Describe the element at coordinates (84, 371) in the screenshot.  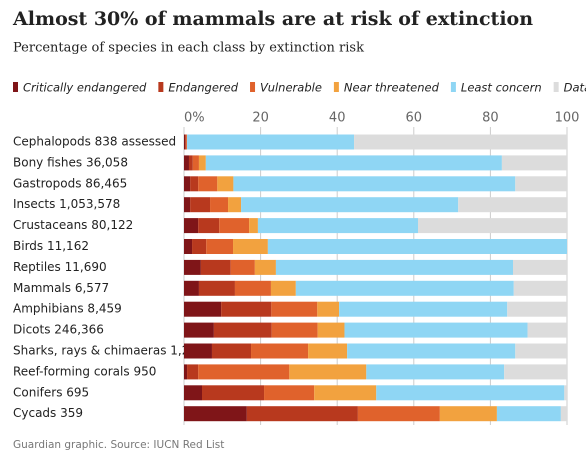
I see `y-tick-label: Reef-forming corals 950` at that location.